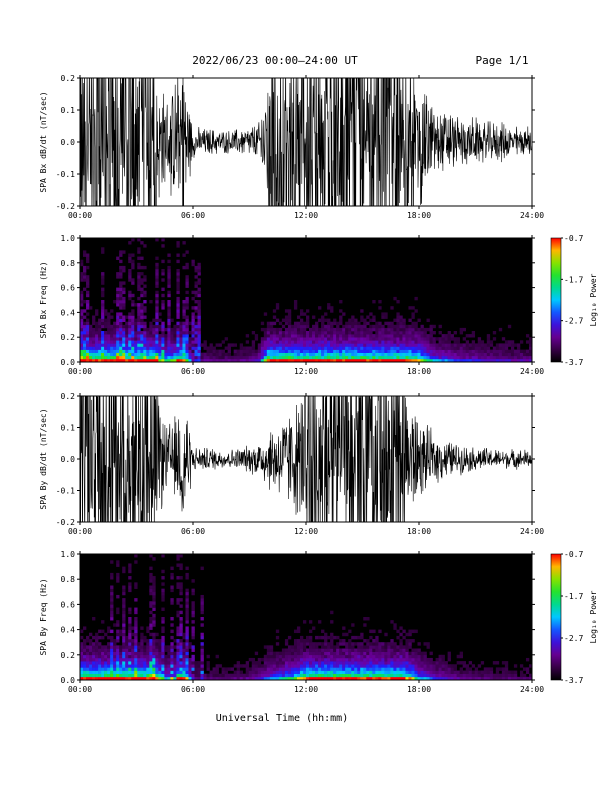 Image resolution: width=612 pixels, height=792 pixels. I want to click on x-tick-label: 12:00, so click(306, 689).